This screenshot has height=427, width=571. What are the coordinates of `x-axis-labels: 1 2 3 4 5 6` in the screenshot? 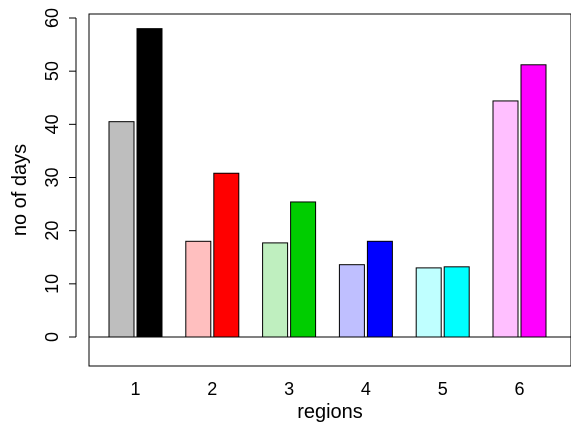 It's located at (327, 389).